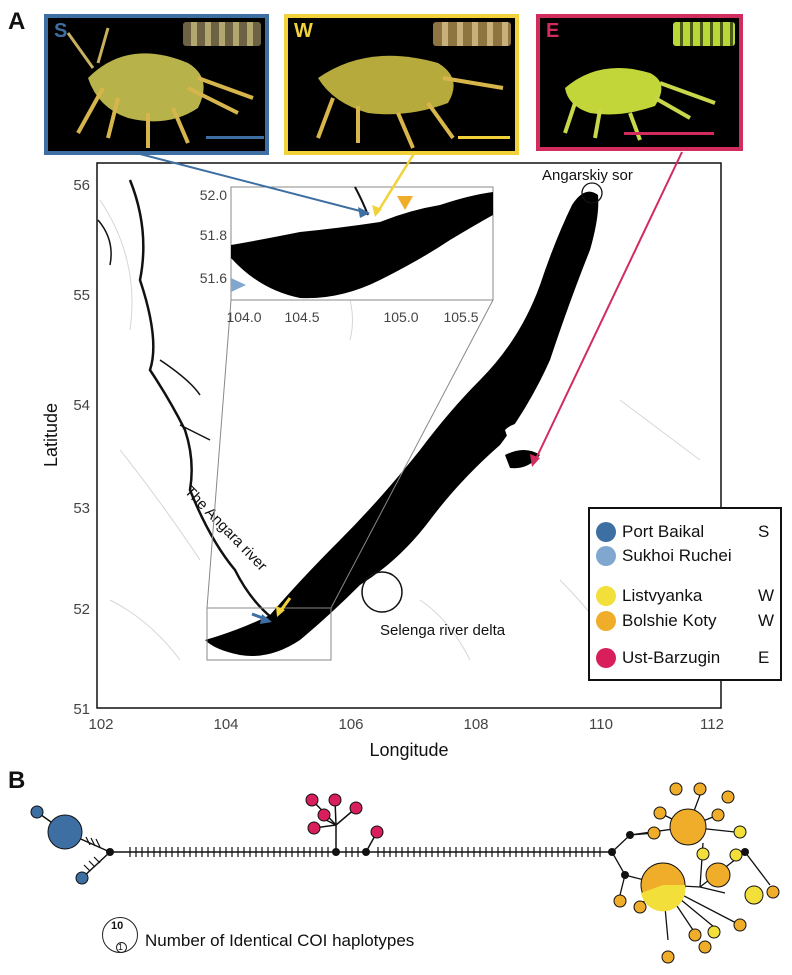 The image size is (792, 975). I want to click on inset-tick-label: 105.5, so click(460, 317).